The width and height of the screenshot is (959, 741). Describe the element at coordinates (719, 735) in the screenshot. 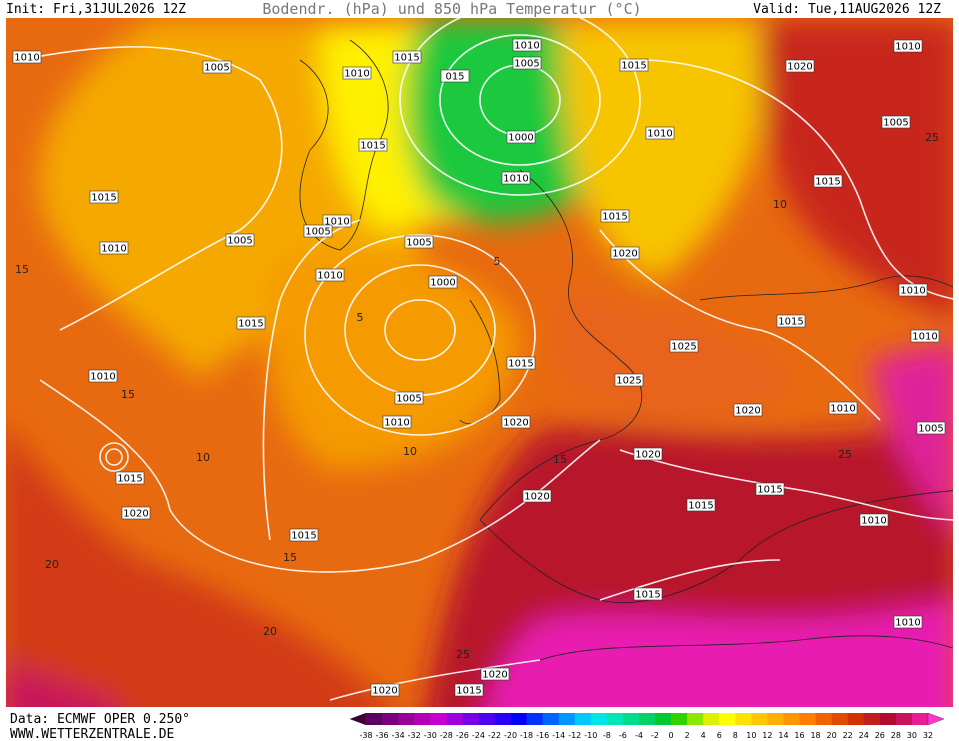

I see `colorbar-label: 6` at that location.